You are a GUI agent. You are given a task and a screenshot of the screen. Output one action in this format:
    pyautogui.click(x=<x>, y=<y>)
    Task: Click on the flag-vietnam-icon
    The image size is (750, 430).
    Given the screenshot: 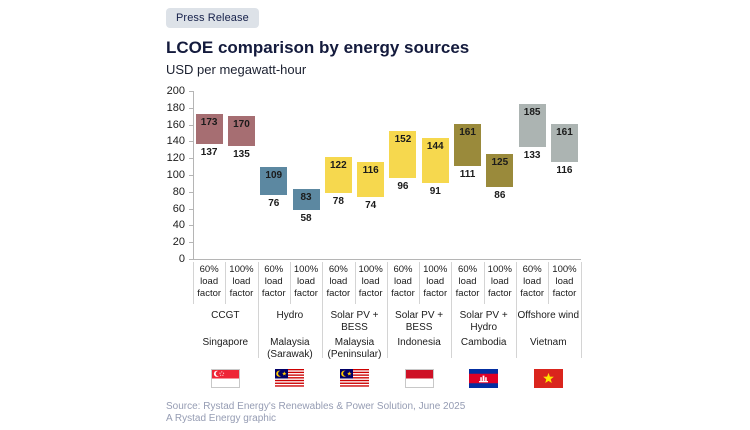 What is the action you would take?
    pyautogui.click(x=548, y=378)
    